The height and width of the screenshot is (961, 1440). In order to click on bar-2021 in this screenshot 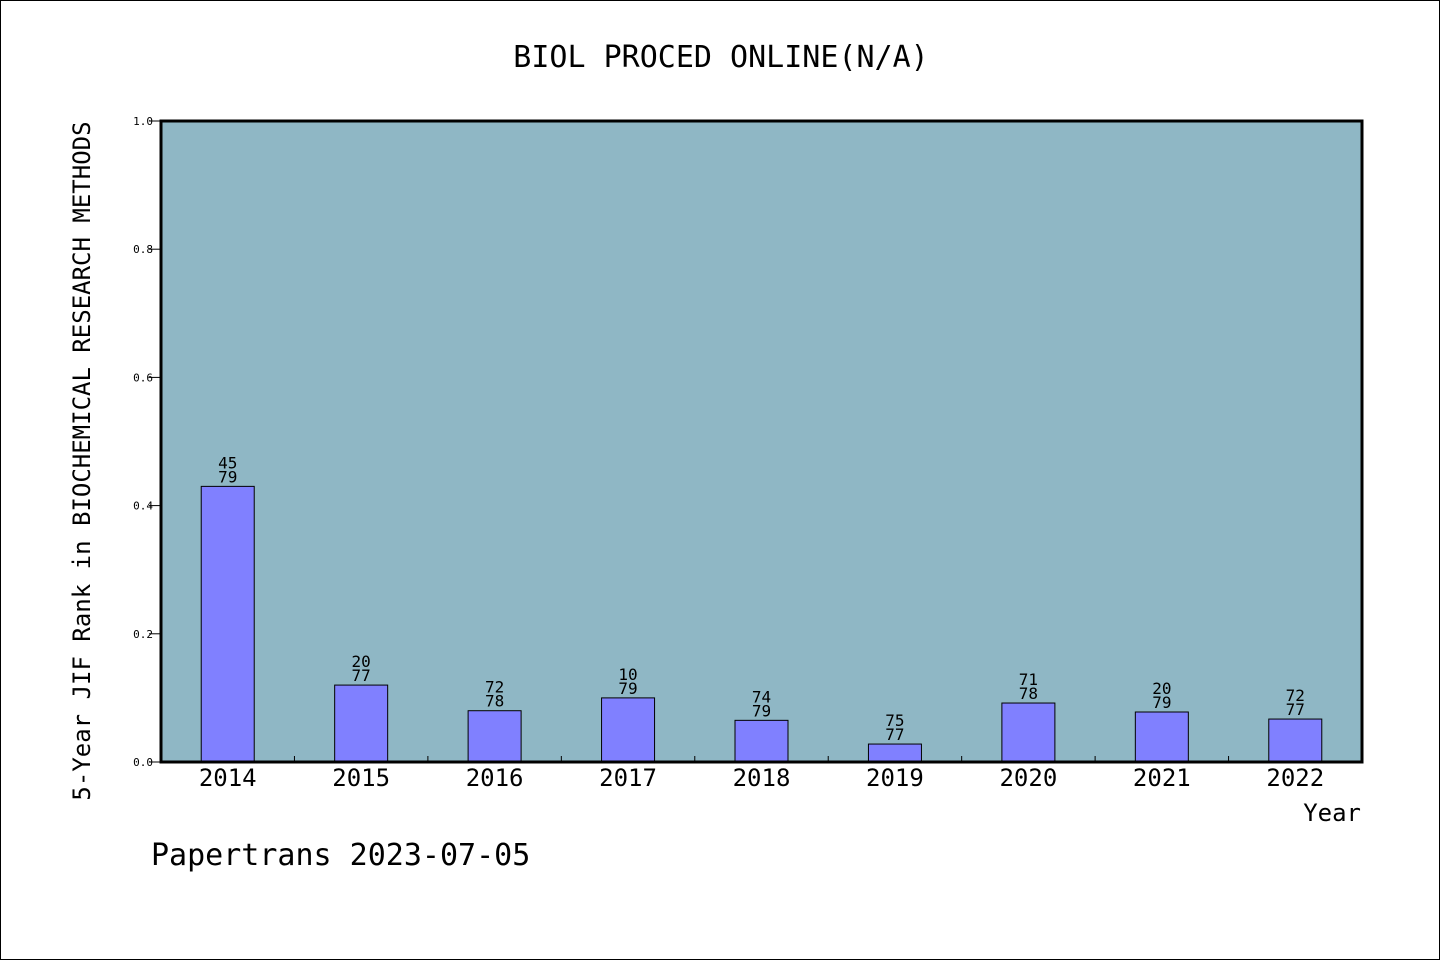, I will do `click(1161, 737)`.